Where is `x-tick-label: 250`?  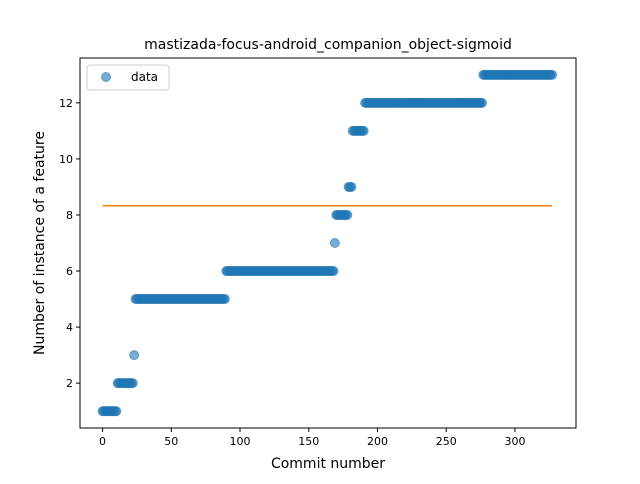
x-tick-label: 250 is located at coordinates (446, 441).